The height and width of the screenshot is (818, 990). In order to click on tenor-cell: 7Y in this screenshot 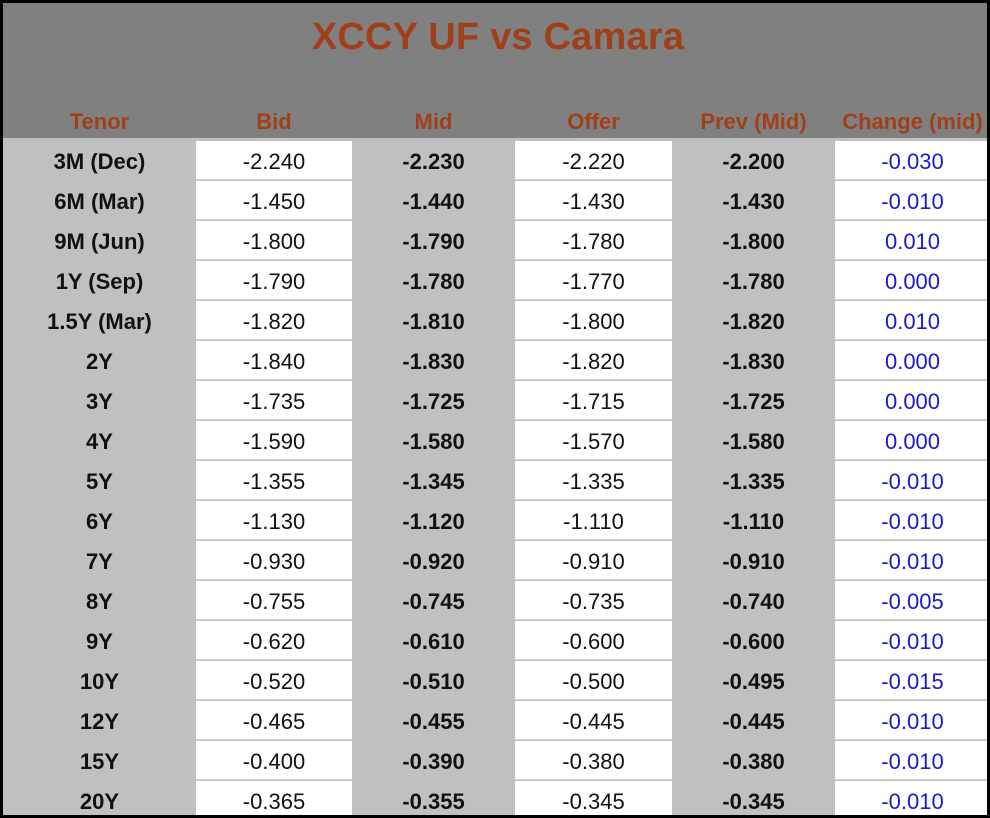, I will do `click(99, 560)`.